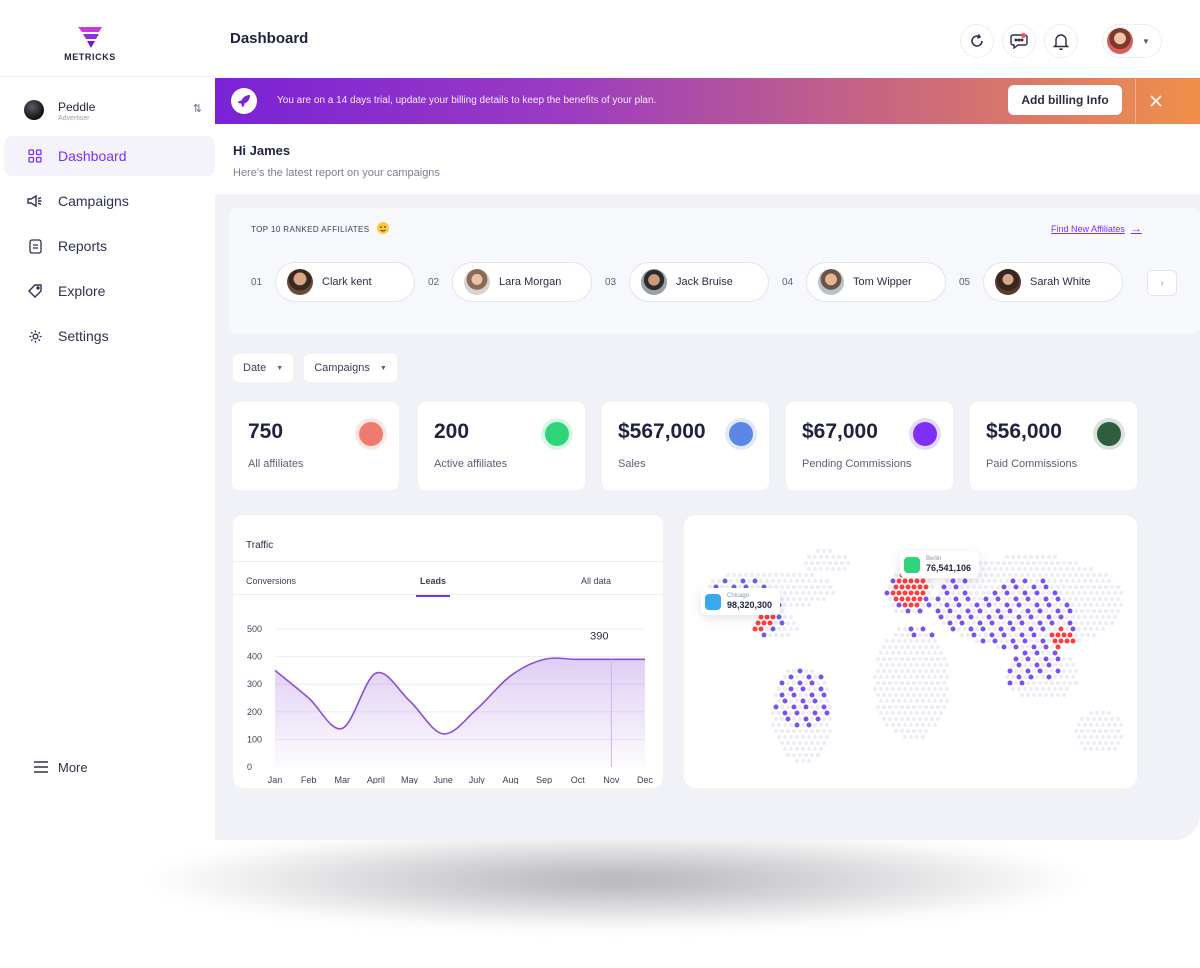 This screenshot has width=1200, height=968. Describe the element at coordinates (741, 601) in the screenshot. I see `map-marker-chicago: Chicago 98,320,300` at that location.